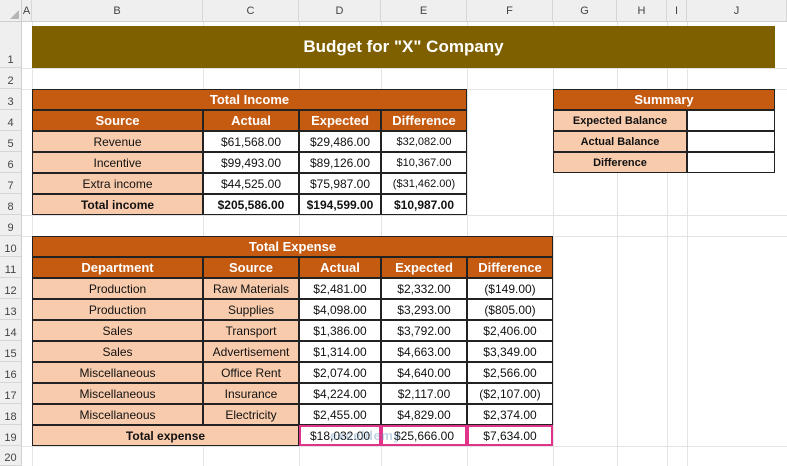  I want to click on summary-label-cell: Expected Balance, so click(620, 120).